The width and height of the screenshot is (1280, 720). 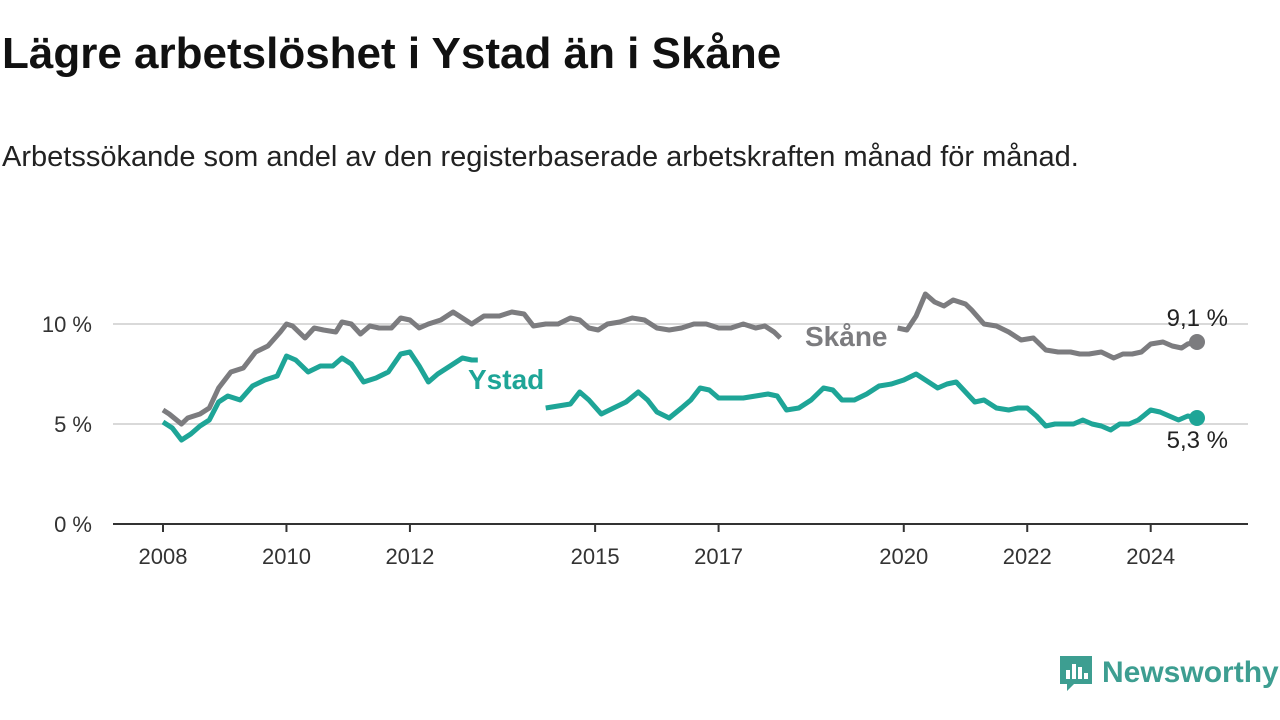 I want to click on end-label-ystad: 5,3 %, so click(x=1197, y=440).